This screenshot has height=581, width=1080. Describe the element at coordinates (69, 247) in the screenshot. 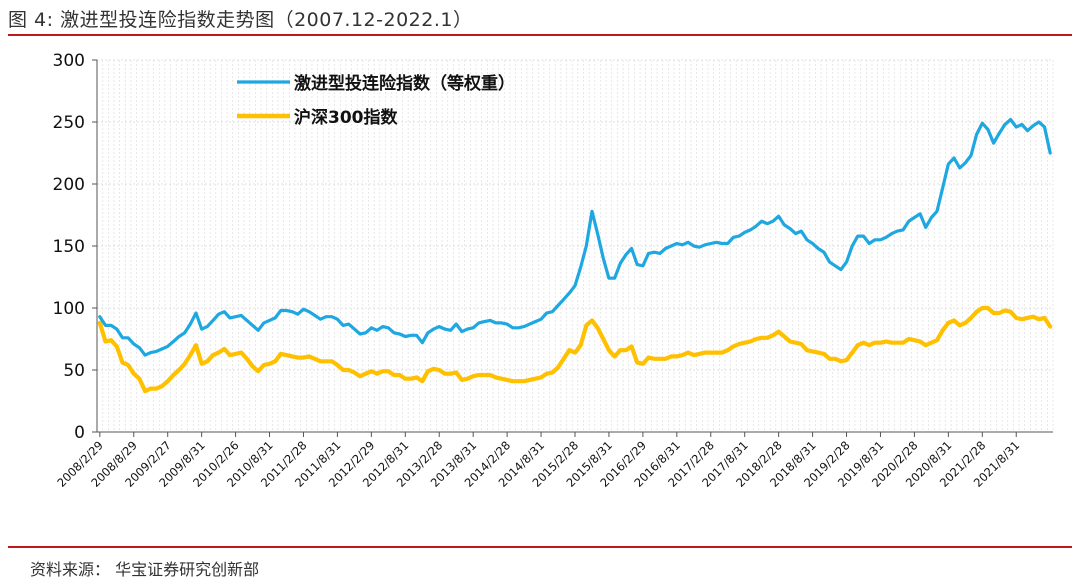

I see `y-tick-label: 150` at that location.